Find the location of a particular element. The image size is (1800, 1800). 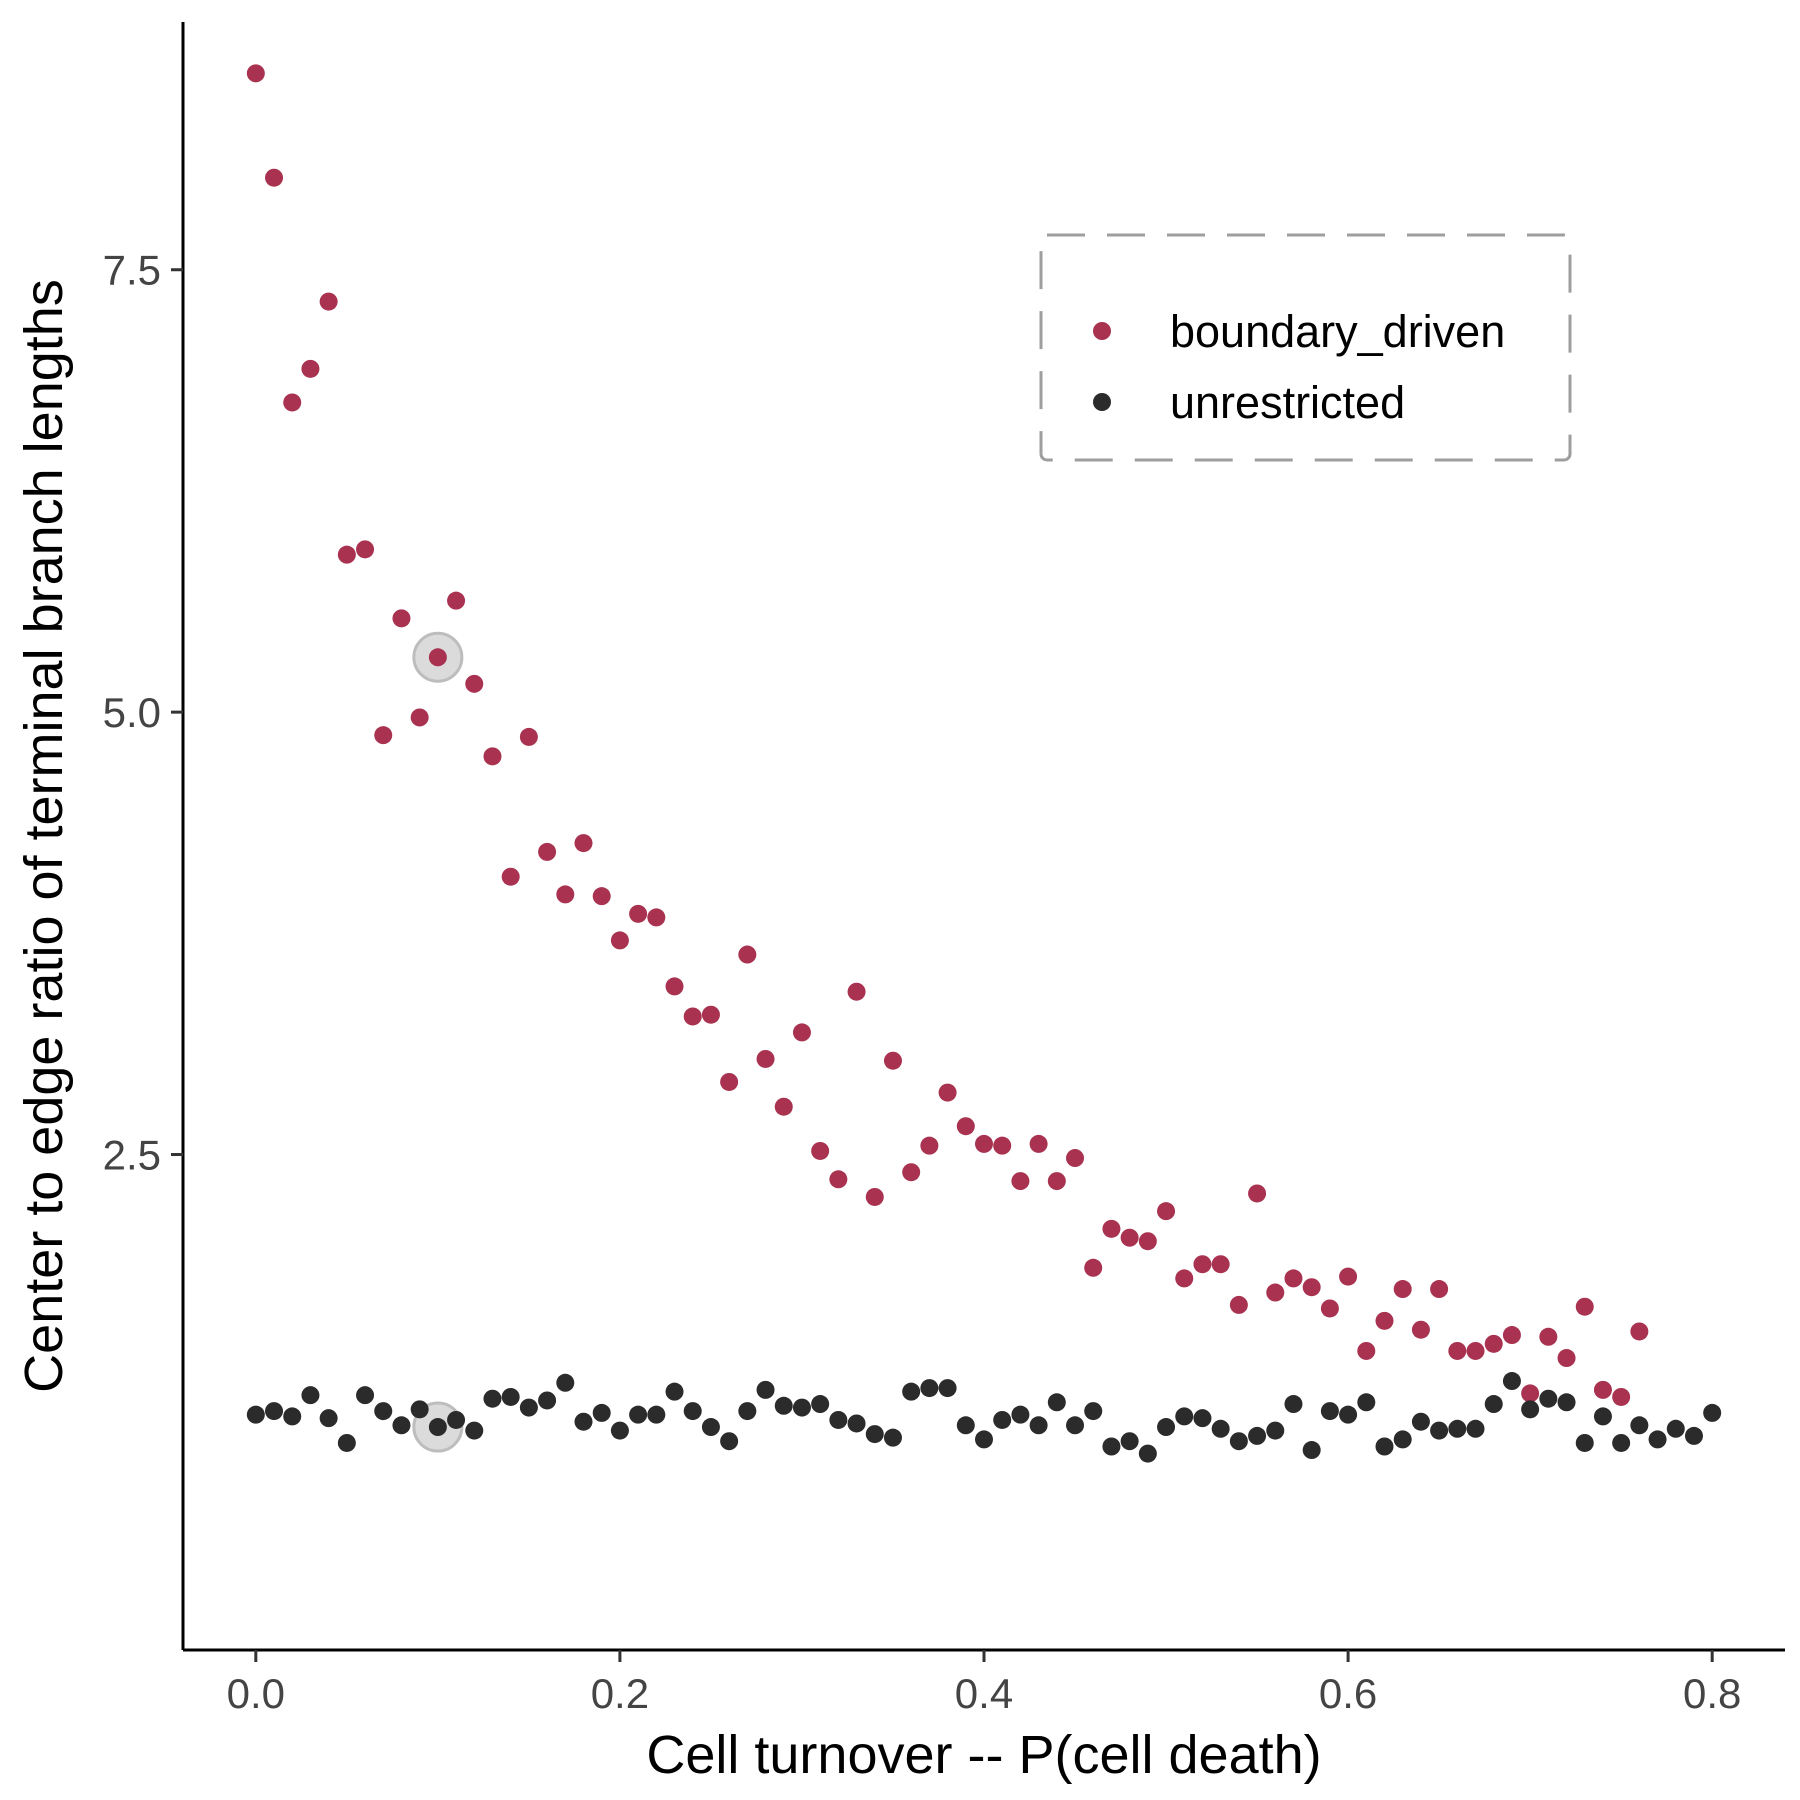

y-tick-label: 2.5 is located at coordinates (132, 1155).